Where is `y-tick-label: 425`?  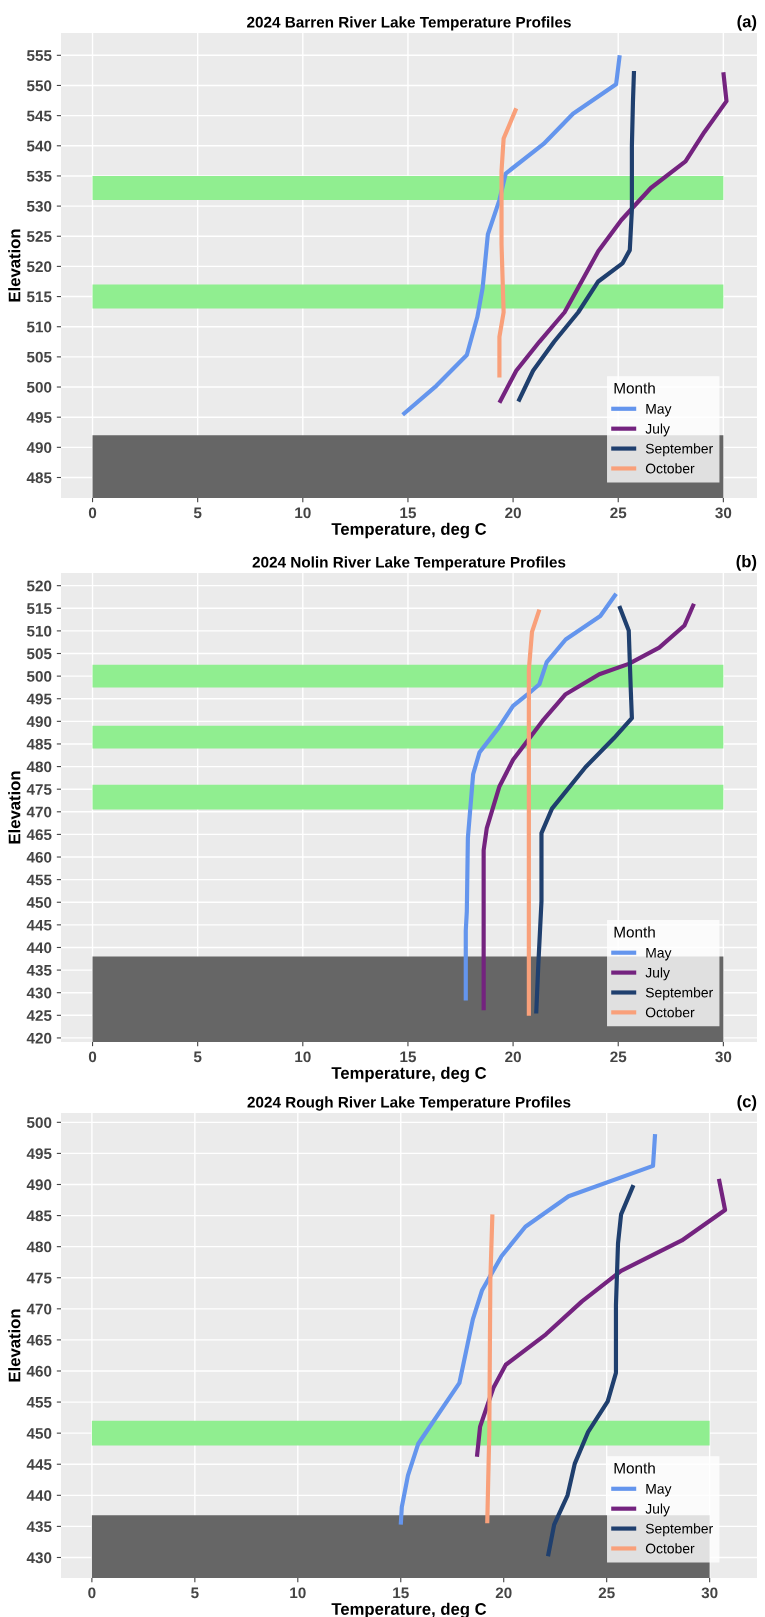 y-tick-label: 425 is located at coordinates (39, 1015).